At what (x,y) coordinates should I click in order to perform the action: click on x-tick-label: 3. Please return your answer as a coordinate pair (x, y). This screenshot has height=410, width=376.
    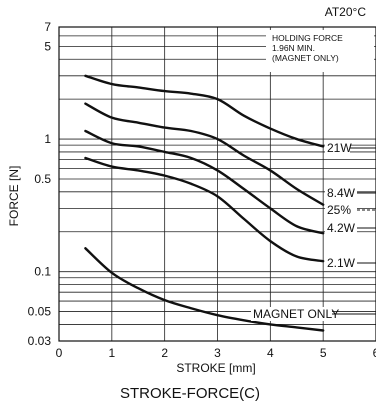
    Looking at the image, I should click on (217, 353).